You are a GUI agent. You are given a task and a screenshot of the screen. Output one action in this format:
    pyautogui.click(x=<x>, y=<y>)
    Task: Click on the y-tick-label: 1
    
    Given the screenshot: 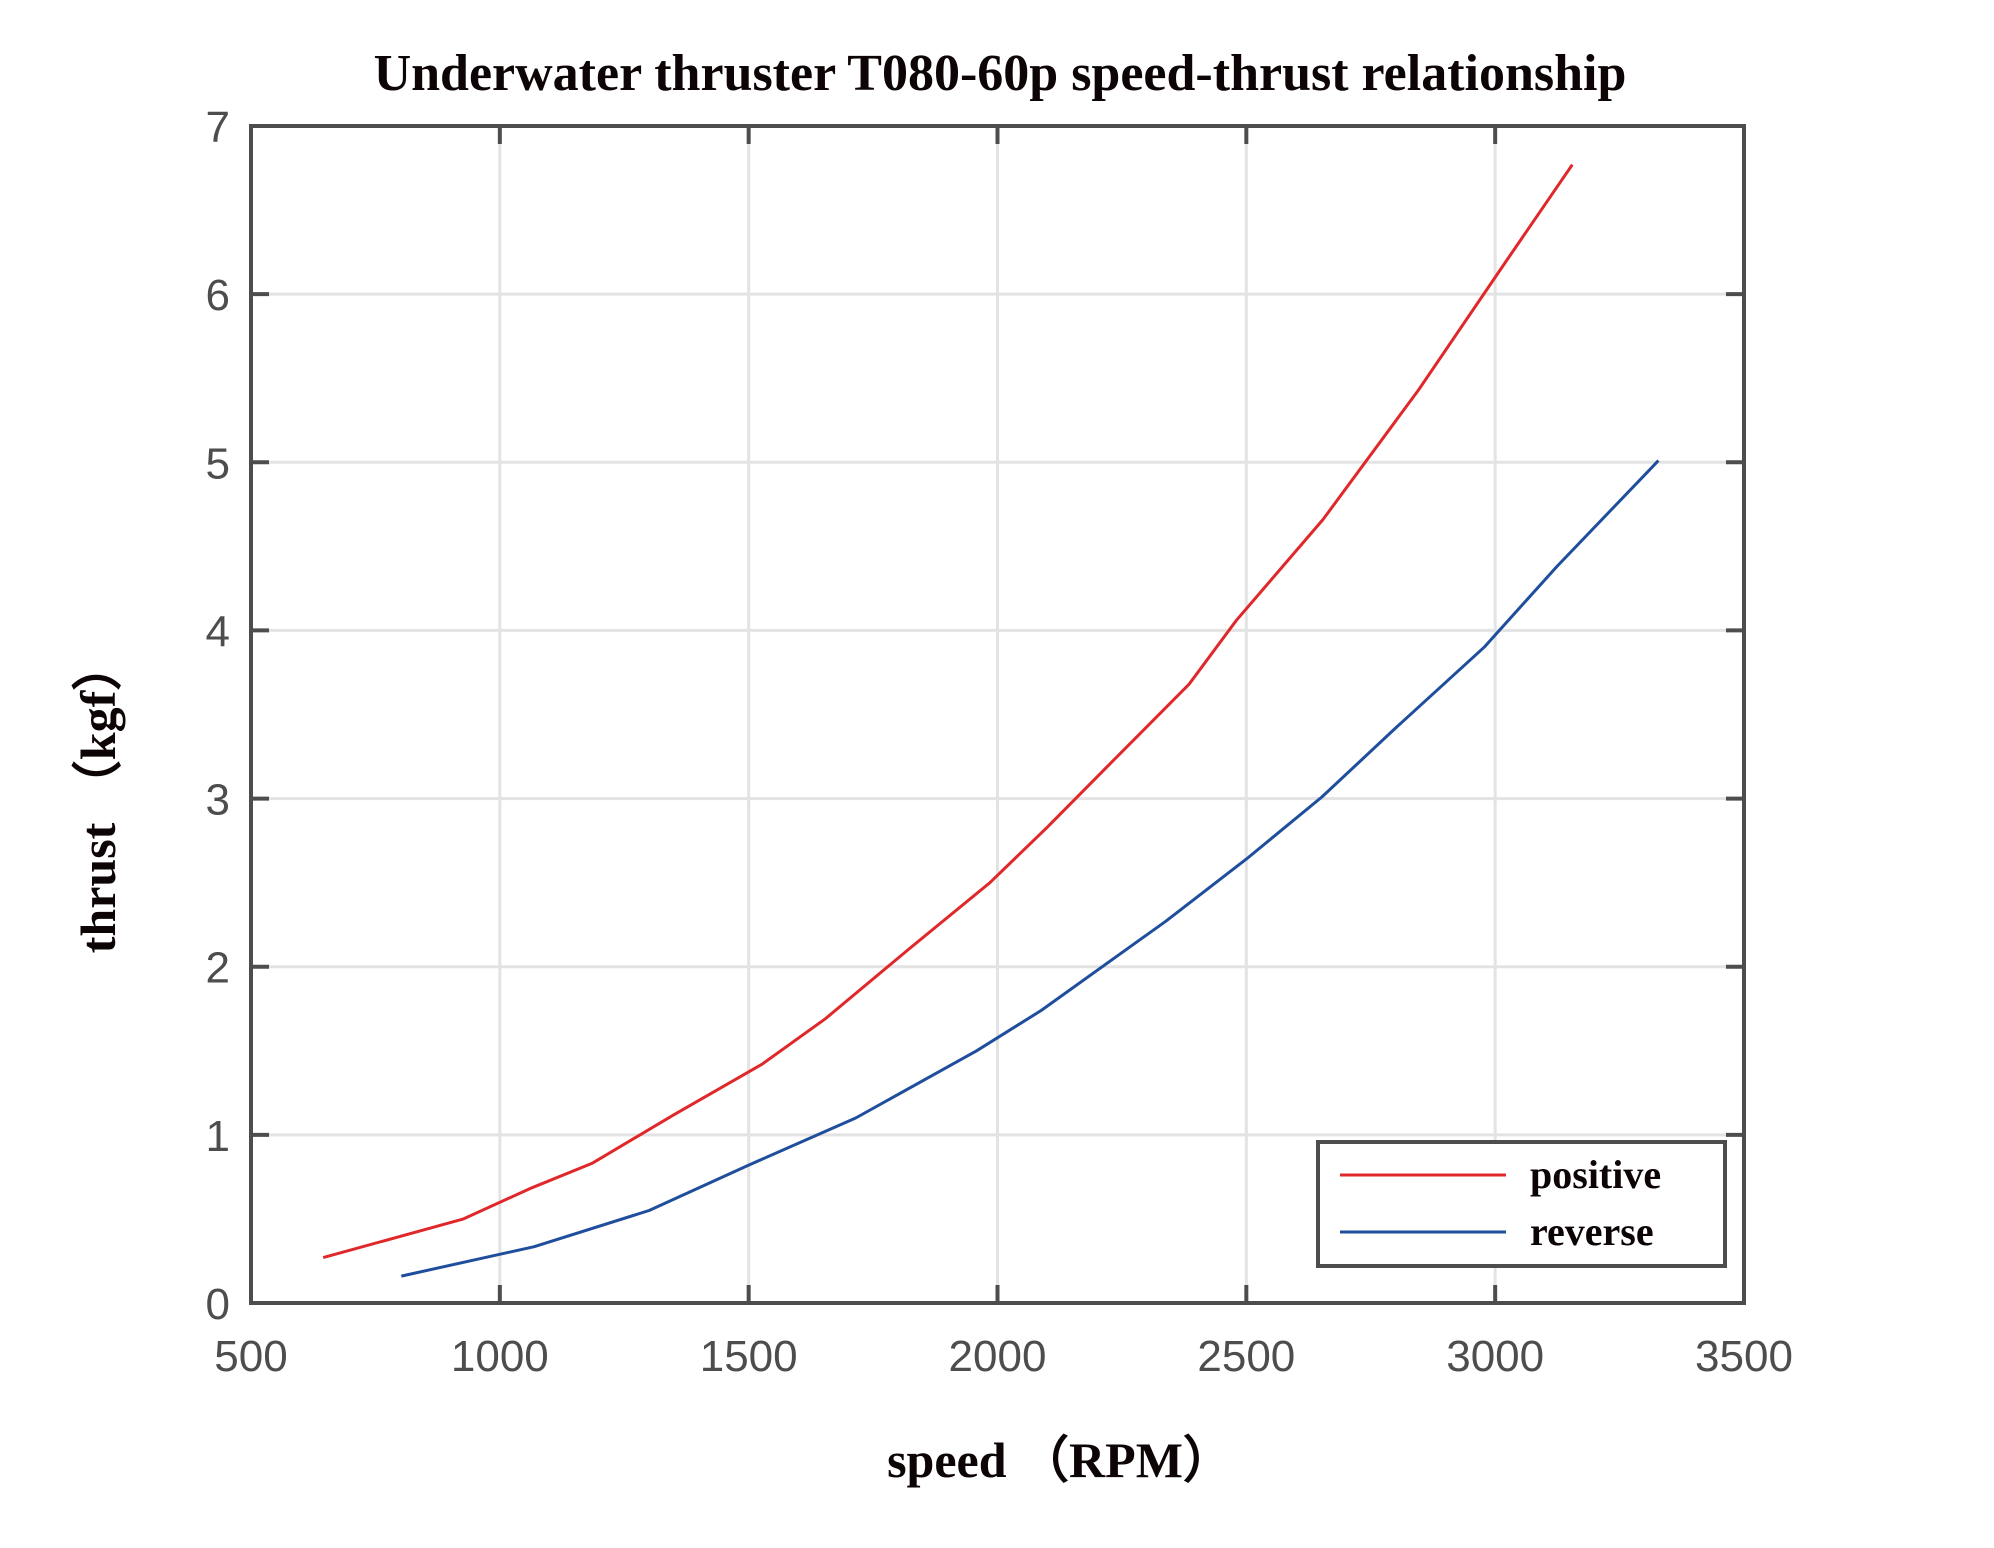 What is the action you would take?
    pyautogui.click(x=218, y=1136)
    